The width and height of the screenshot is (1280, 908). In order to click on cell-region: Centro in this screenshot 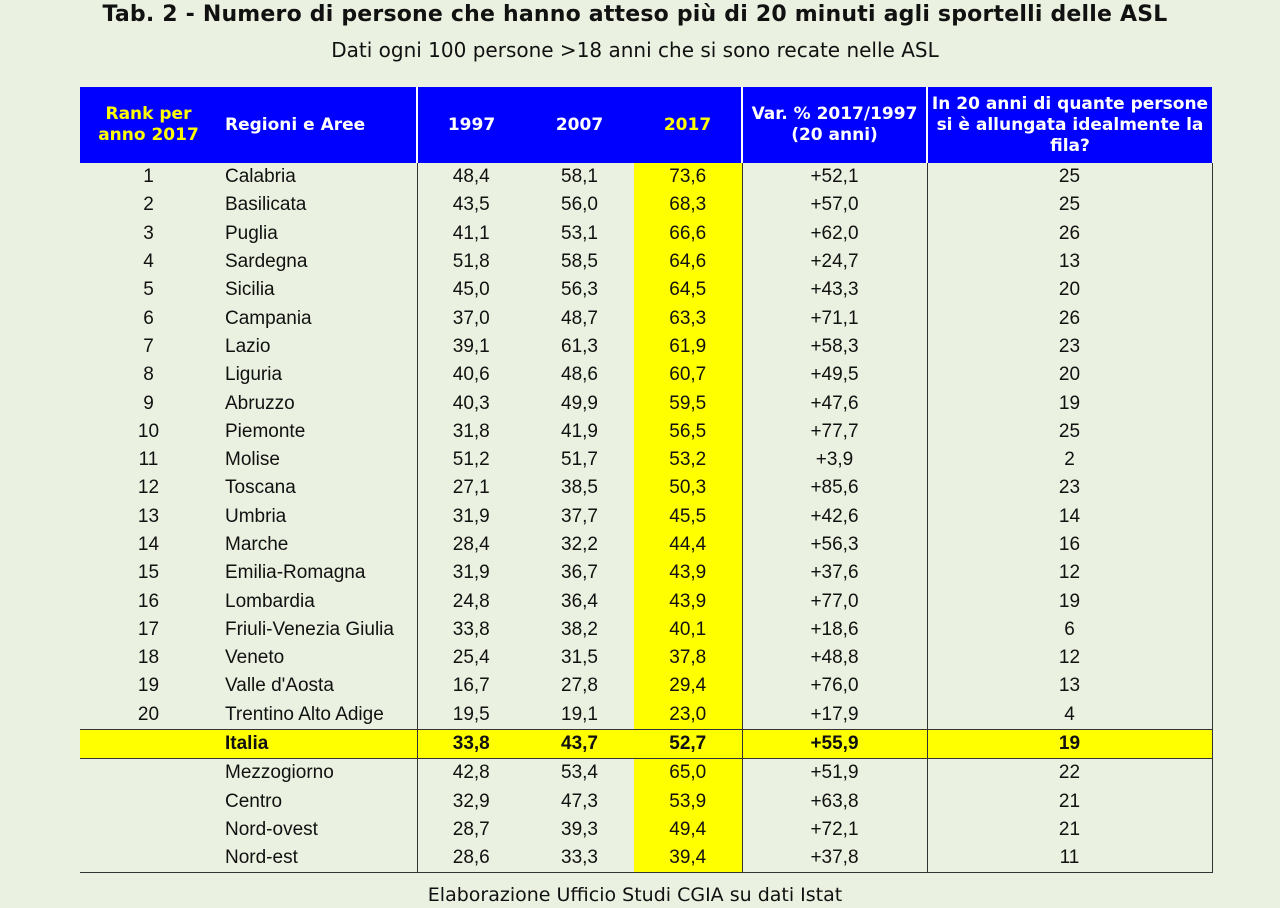, I will do `click(317, 801)`.